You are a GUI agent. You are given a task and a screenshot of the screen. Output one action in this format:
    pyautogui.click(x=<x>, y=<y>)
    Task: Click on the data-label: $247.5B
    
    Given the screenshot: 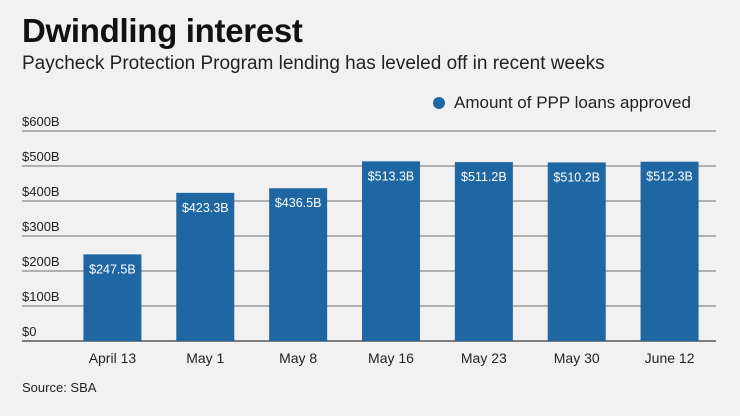 What is the action you would take?
    pyautogui.click(x=112, y=269)
    